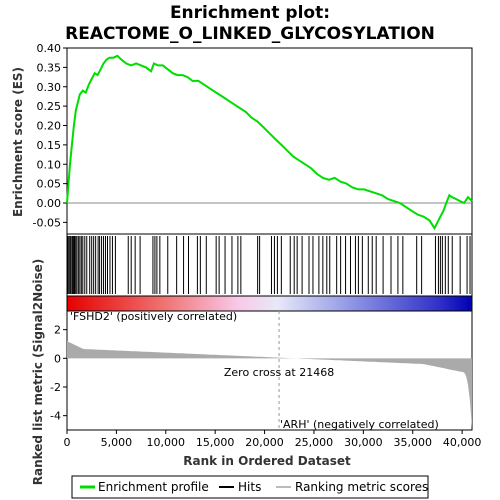  I want to click on x-tick-label: 25,000, so click(314, 442).